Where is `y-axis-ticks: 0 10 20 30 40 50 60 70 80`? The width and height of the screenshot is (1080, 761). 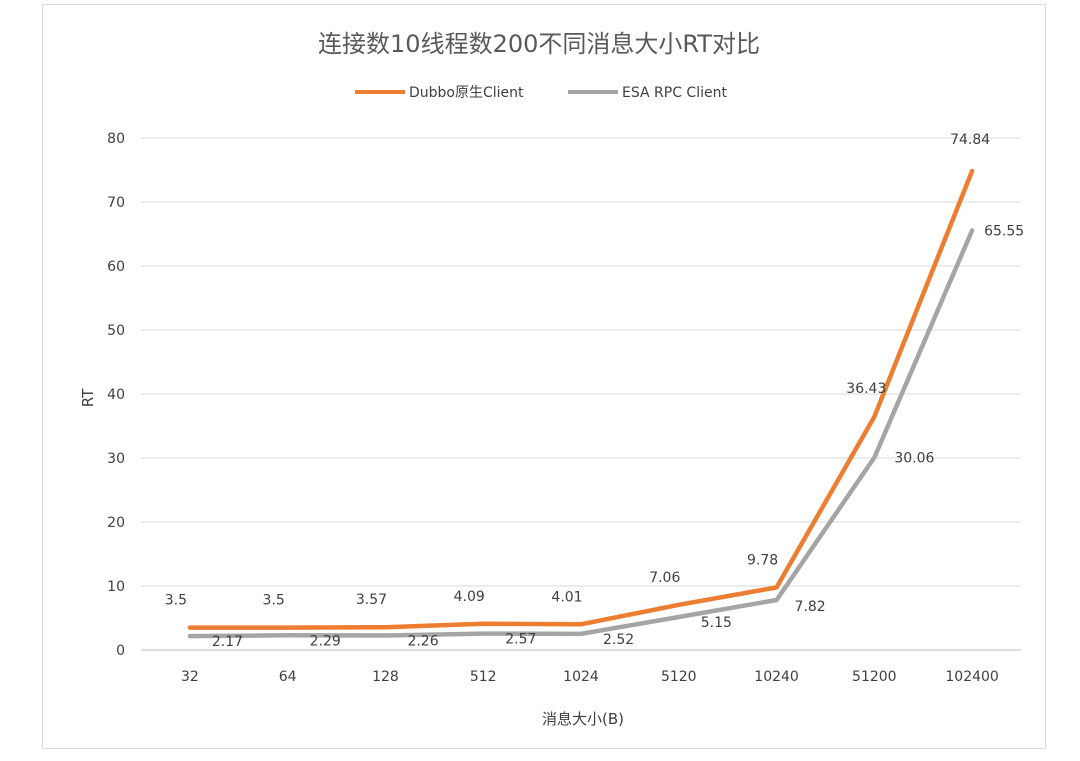
y-axis-ticks: 0 10 20 30 40 50 60 70 80 is located at coordinates (116, 395).